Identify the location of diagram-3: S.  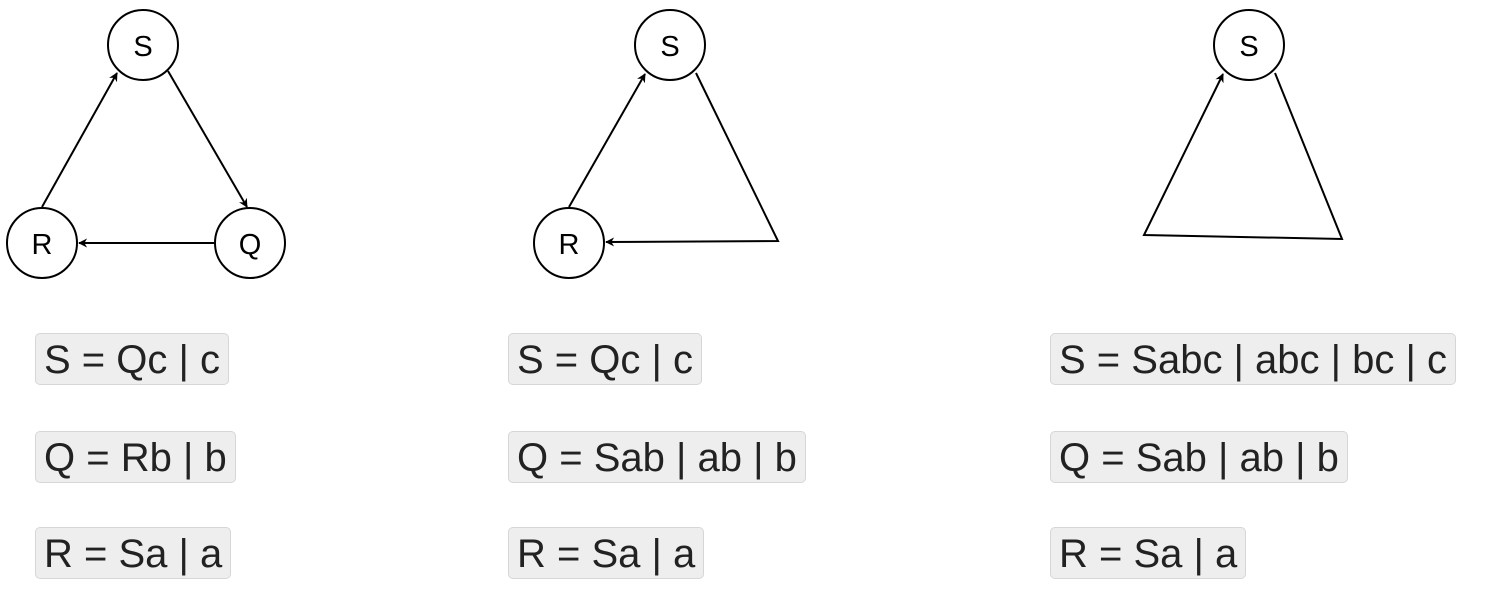
(1243, 125).